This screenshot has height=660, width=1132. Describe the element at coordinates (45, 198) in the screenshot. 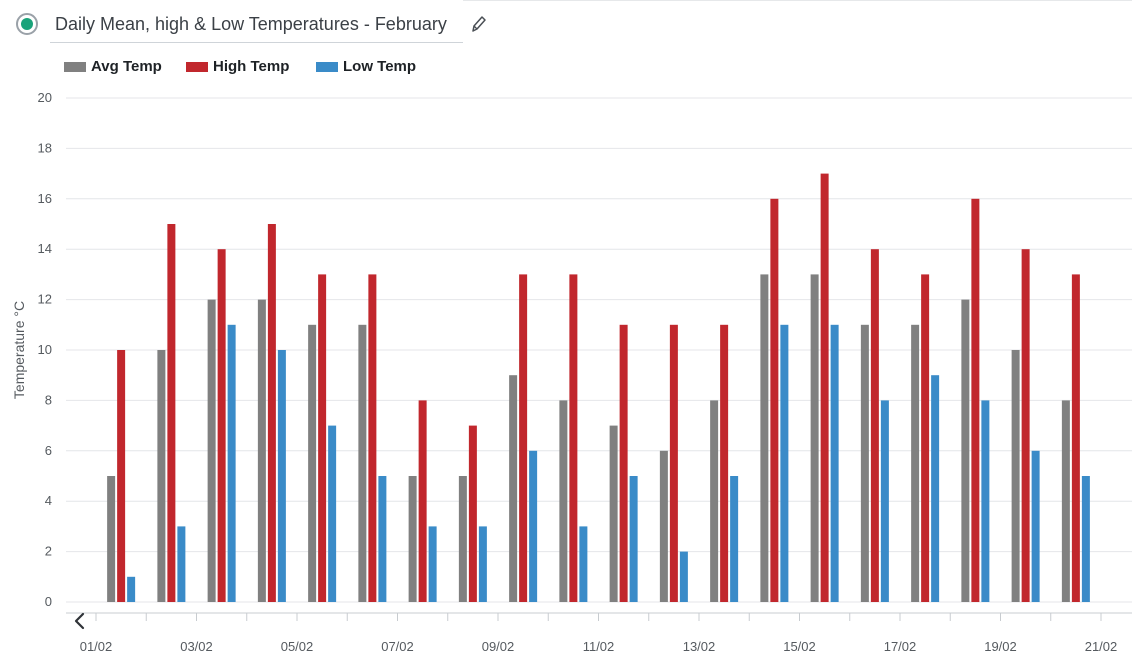

I see `y-tick-label: 16` at that location.